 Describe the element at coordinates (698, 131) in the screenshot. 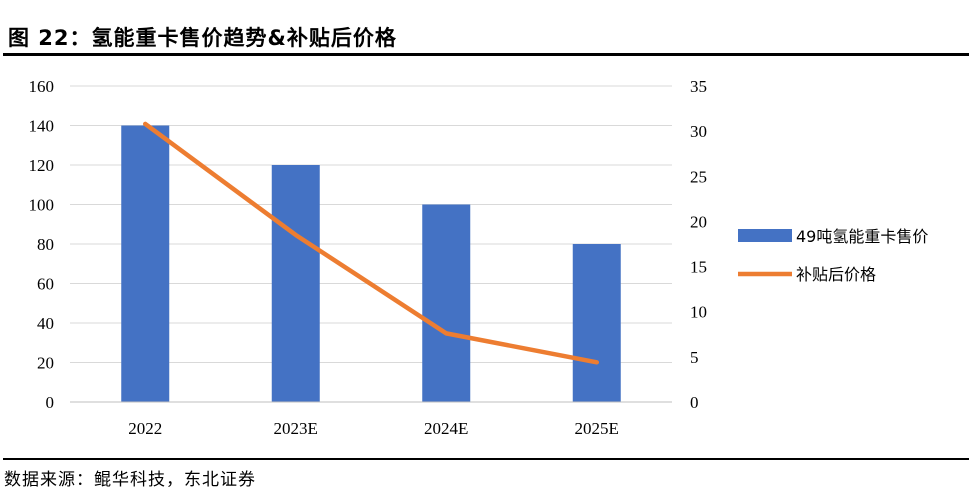

I see `y-right-tick-label: 30` at that location.